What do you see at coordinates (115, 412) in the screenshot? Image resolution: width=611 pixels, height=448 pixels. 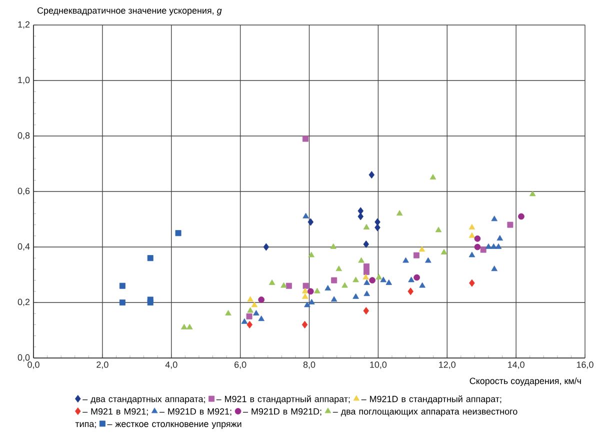 I see `legend-label: – M921 в M921;` at bounding box center [115, 412].